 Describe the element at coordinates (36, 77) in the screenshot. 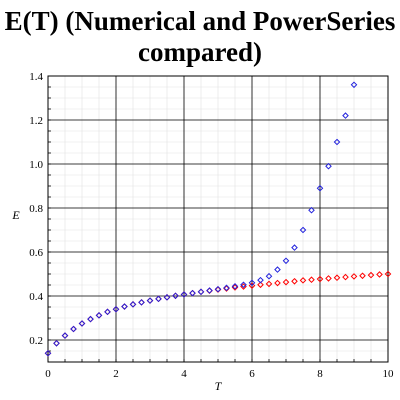

I see `y-tick-label: 1.4` at that location.